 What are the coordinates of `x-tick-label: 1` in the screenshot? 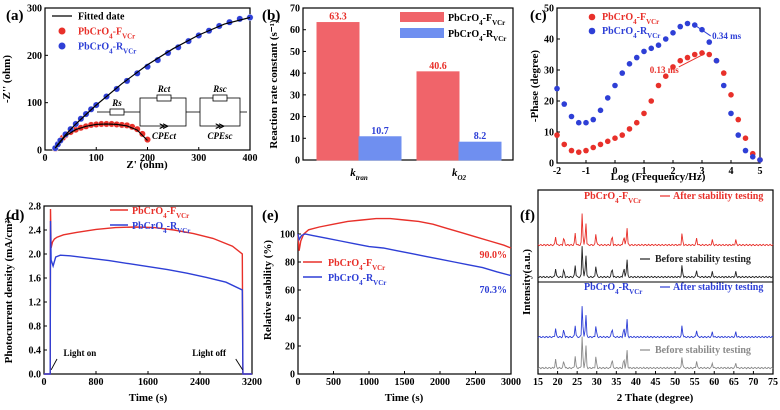 It's located at (644, 171).